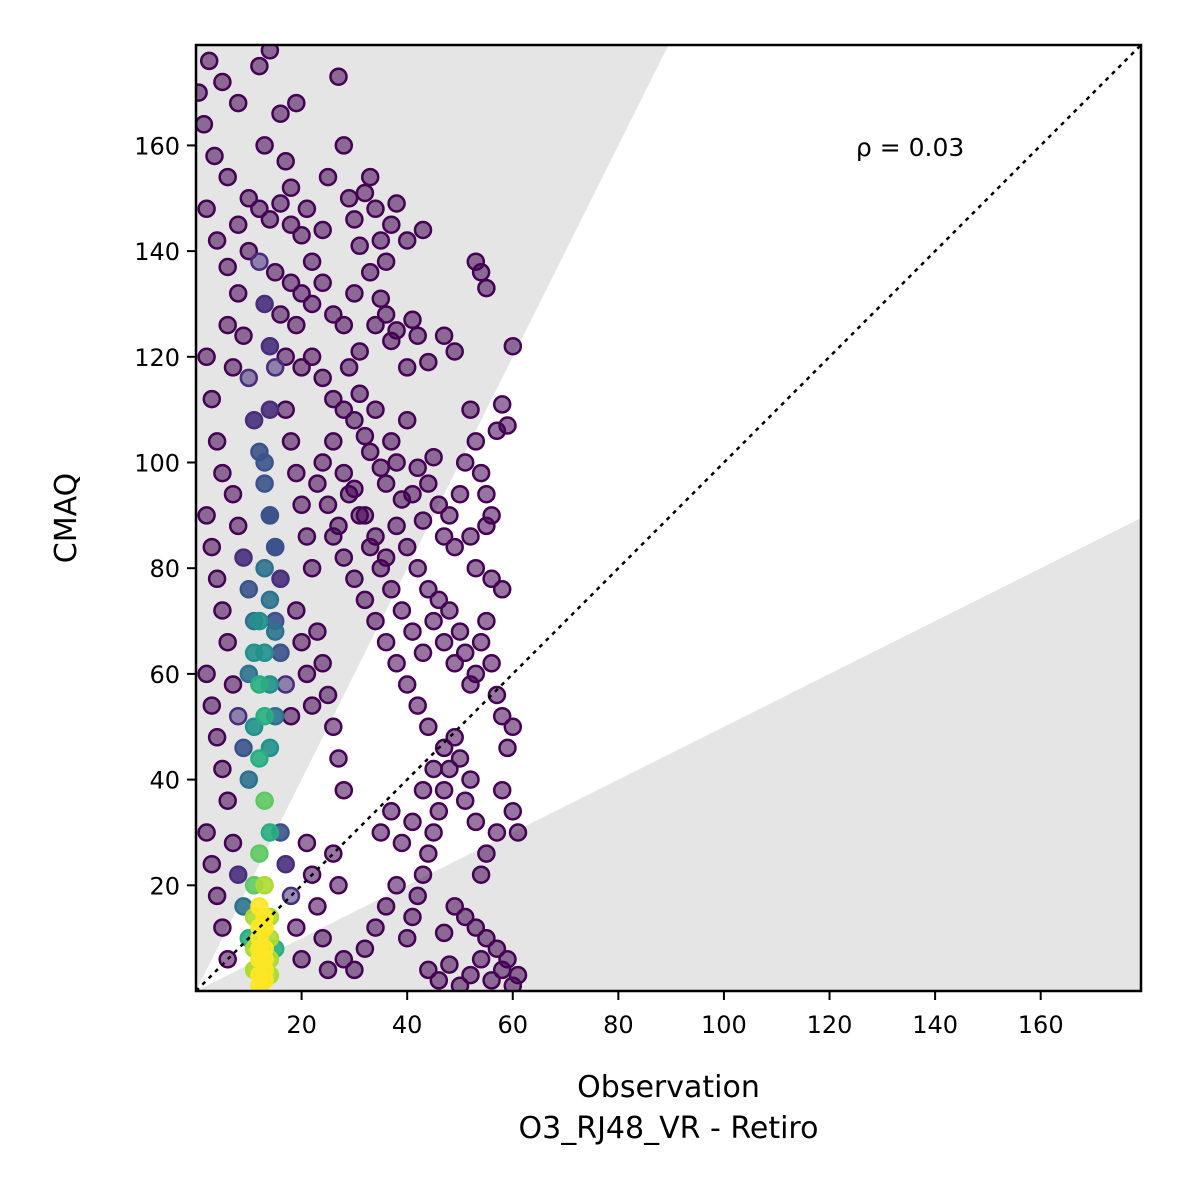  I want to click on x-tick-label: 100, so click(724, 1025).